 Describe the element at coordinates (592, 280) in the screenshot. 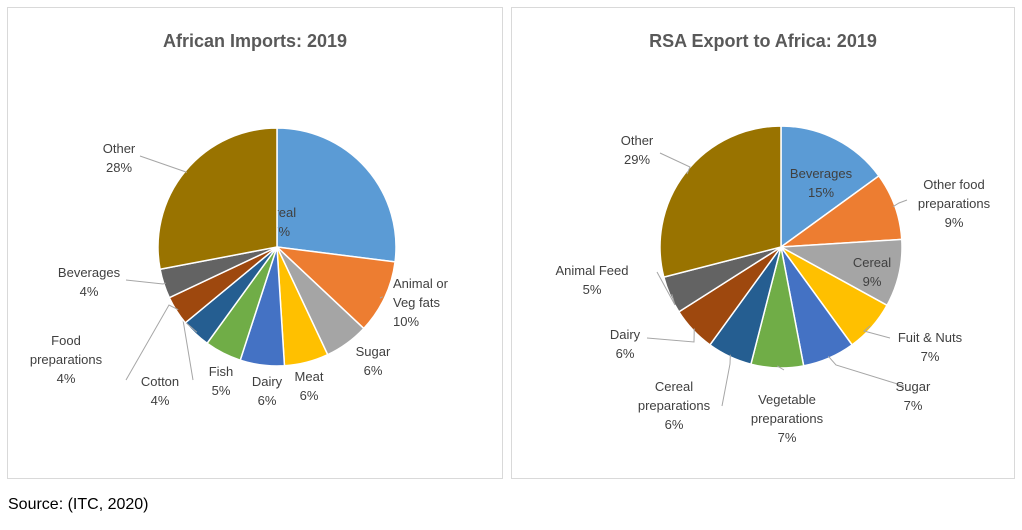

I see `data-label-animal-feed: Animal Feed 5%` at that location.